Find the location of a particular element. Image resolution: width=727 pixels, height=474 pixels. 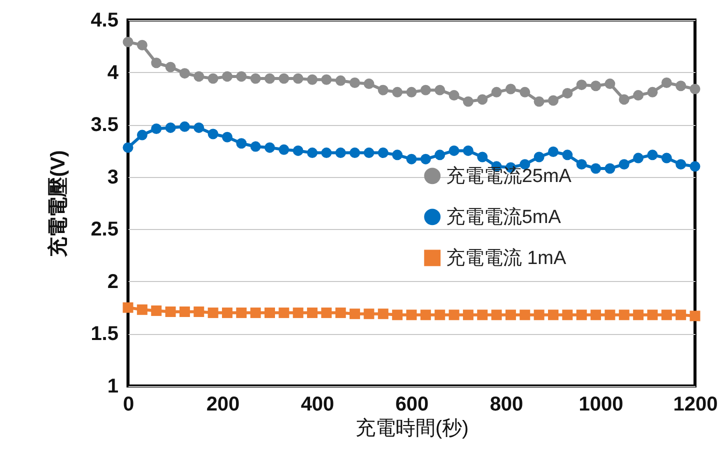

y-tick-label: 3 is located at coordinates (112, 177).